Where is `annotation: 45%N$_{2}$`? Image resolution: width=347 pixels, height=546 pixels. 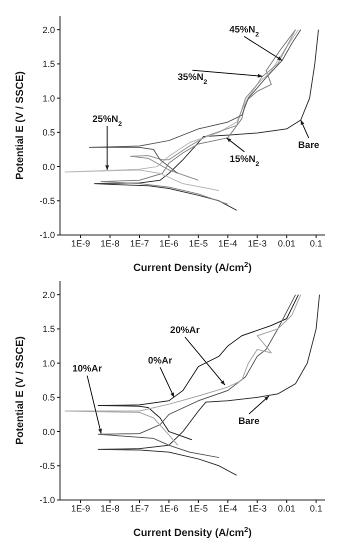 annotation: 45%N$_{2}$ is located at coordinates (244, 31).